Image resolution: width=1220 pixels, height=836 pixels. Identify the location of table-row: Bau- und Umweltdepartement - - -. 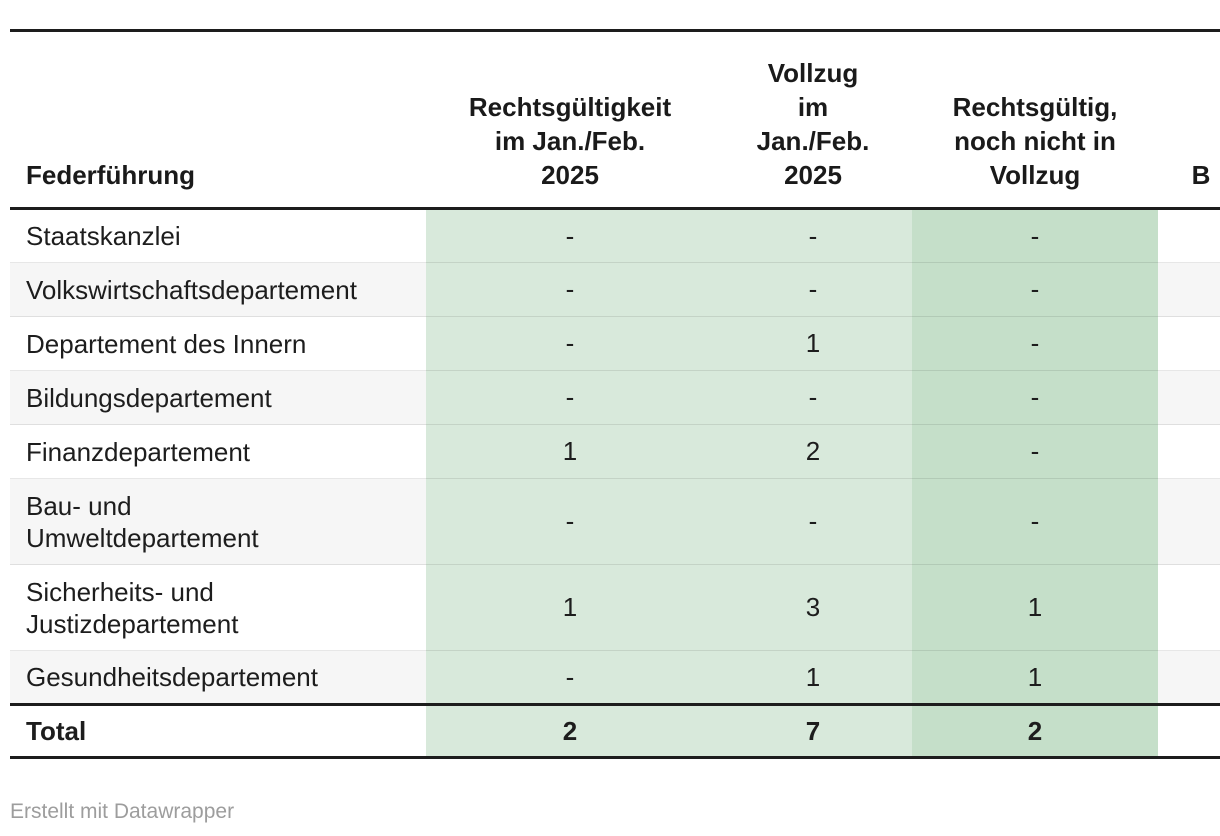
(615, 521).